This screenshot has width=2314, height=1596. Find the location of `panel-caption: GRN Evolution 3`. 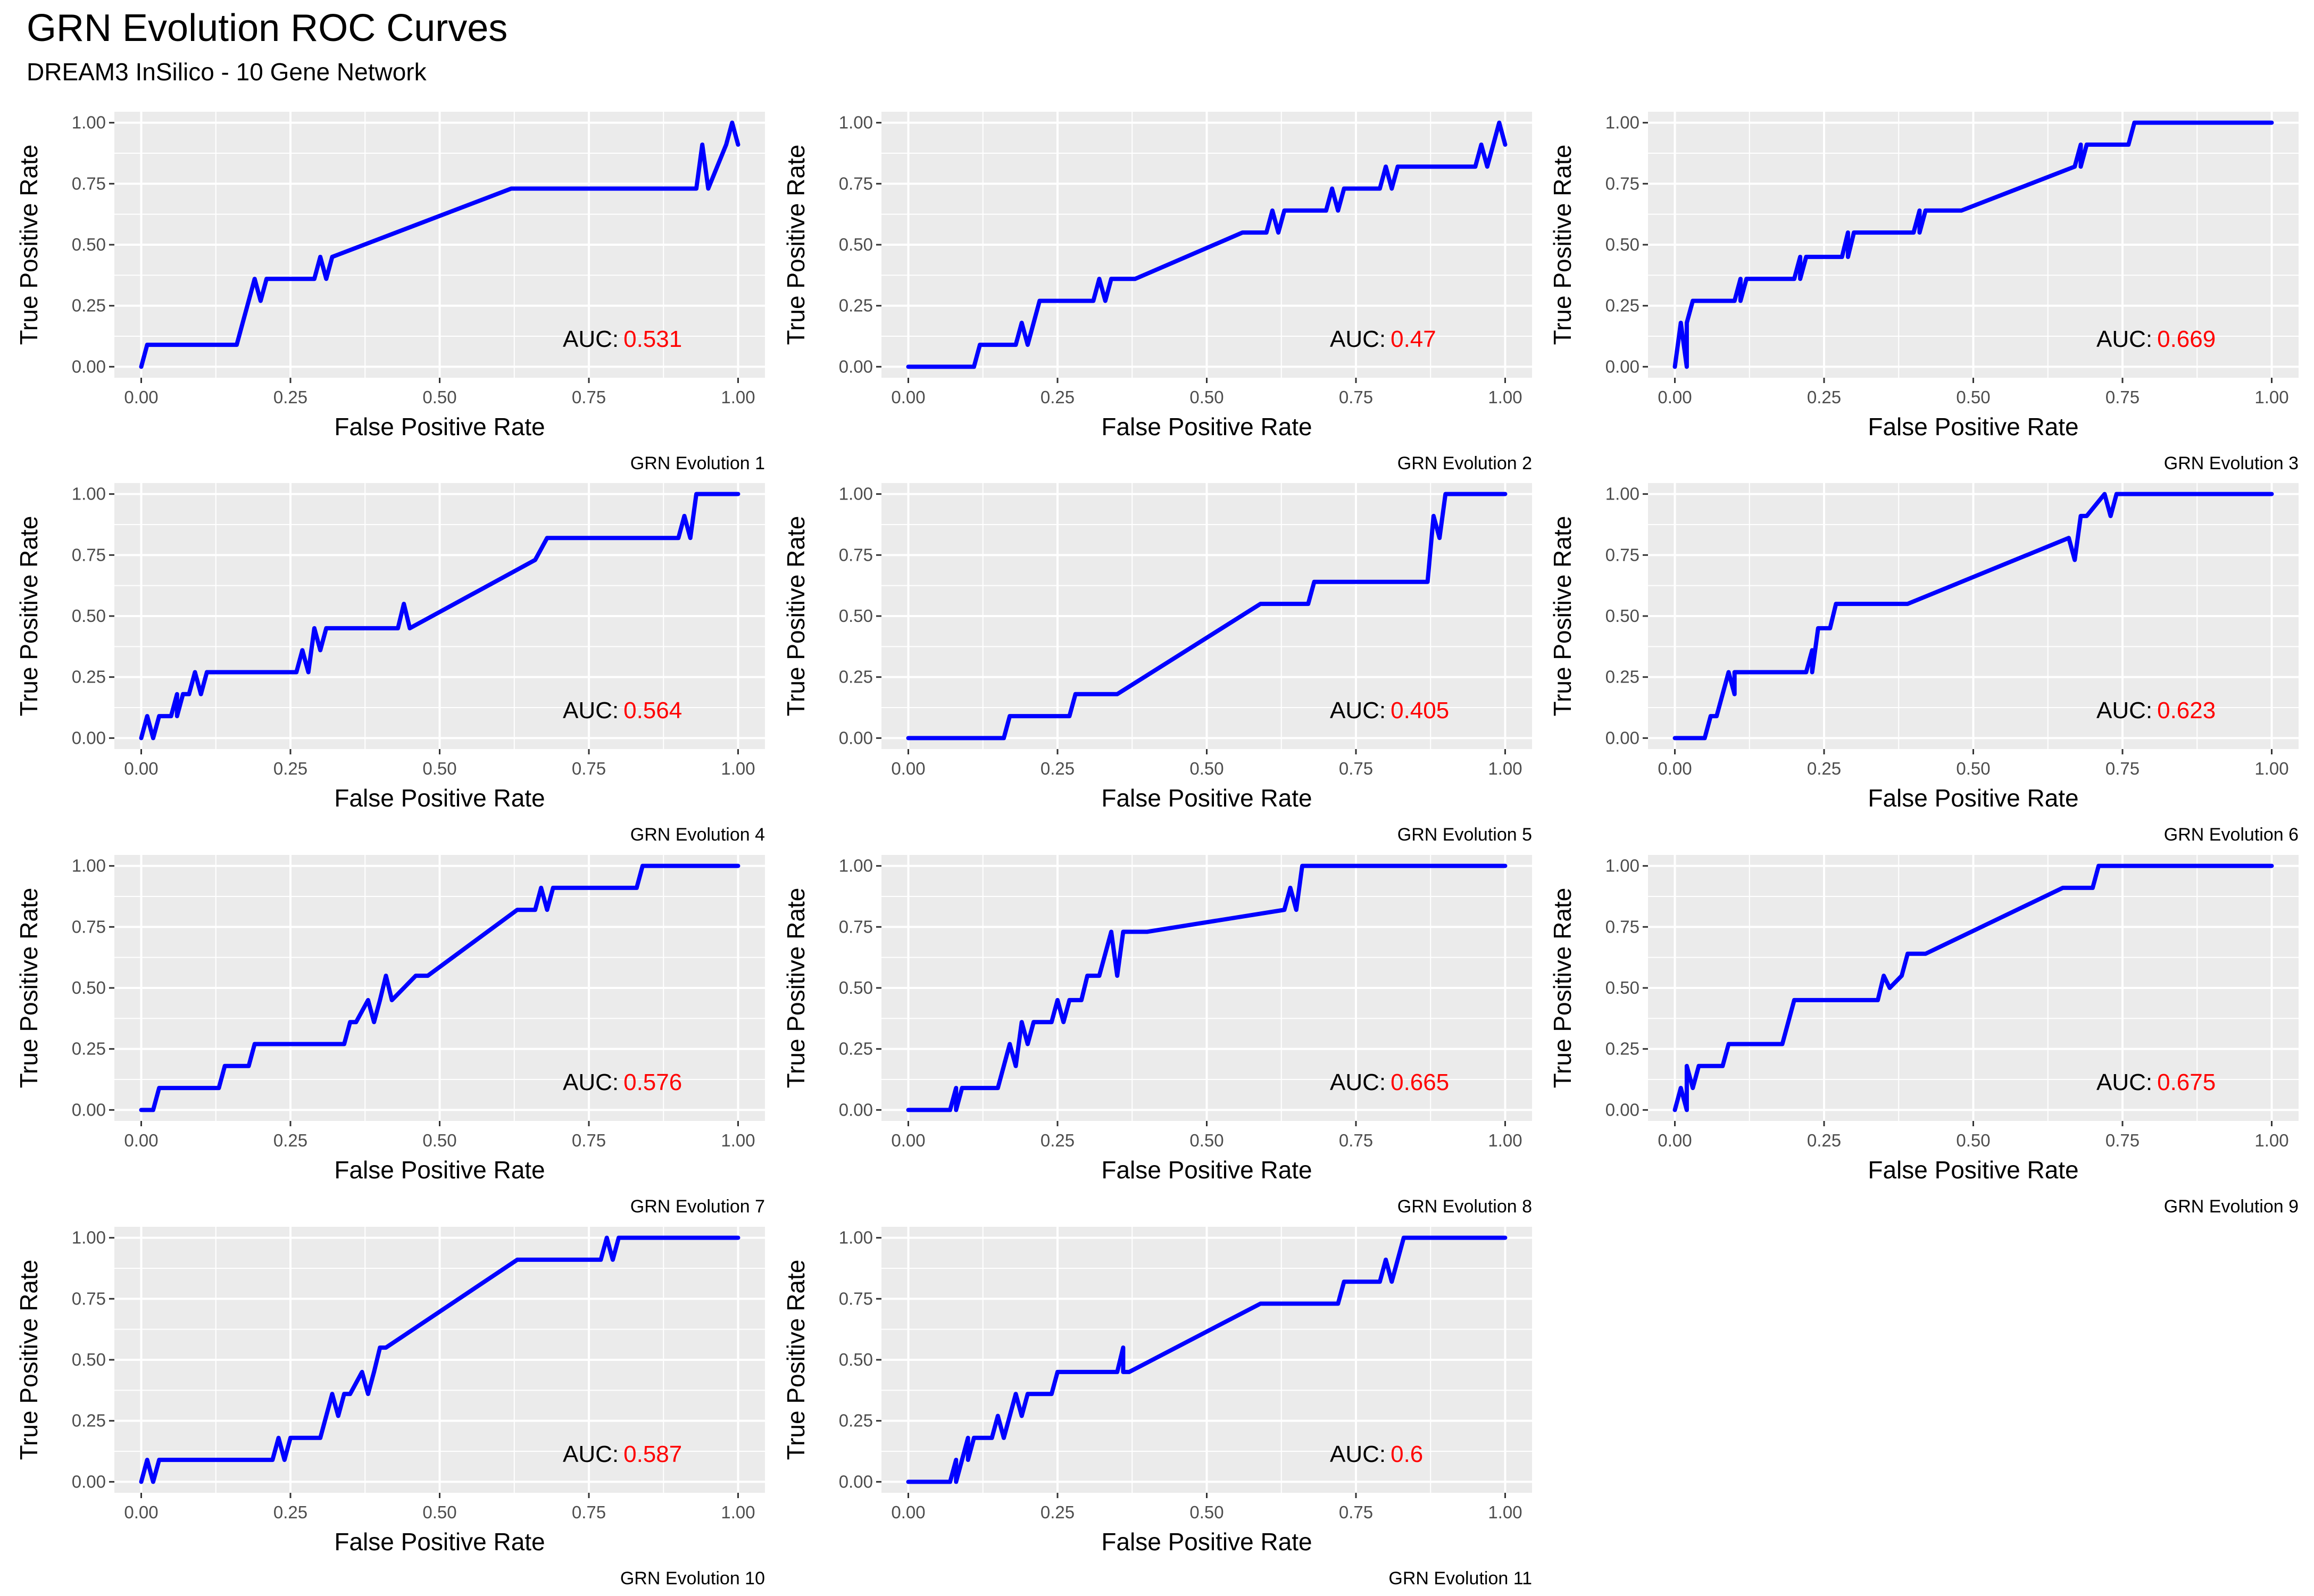

panel-caption: GRN Evolution 3 is located at coordinates (2231, 463).